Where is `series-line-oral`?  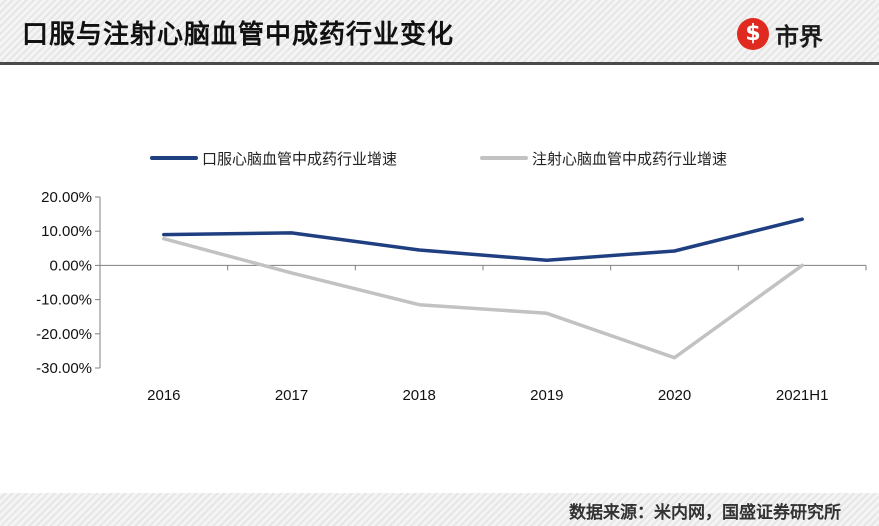 series-line-oral is located at coordinates (483, 240).